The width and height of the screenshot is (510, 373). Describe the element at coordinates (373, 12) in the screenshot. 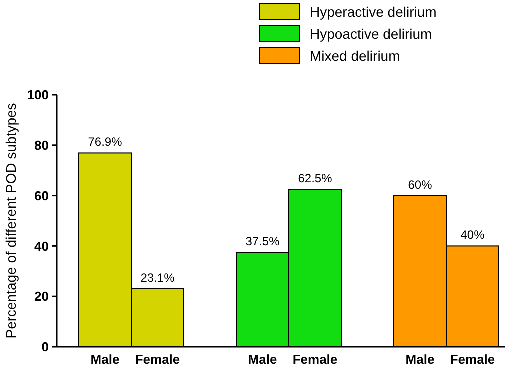

I see `legend-label: Hyperactive delirium` at that location.